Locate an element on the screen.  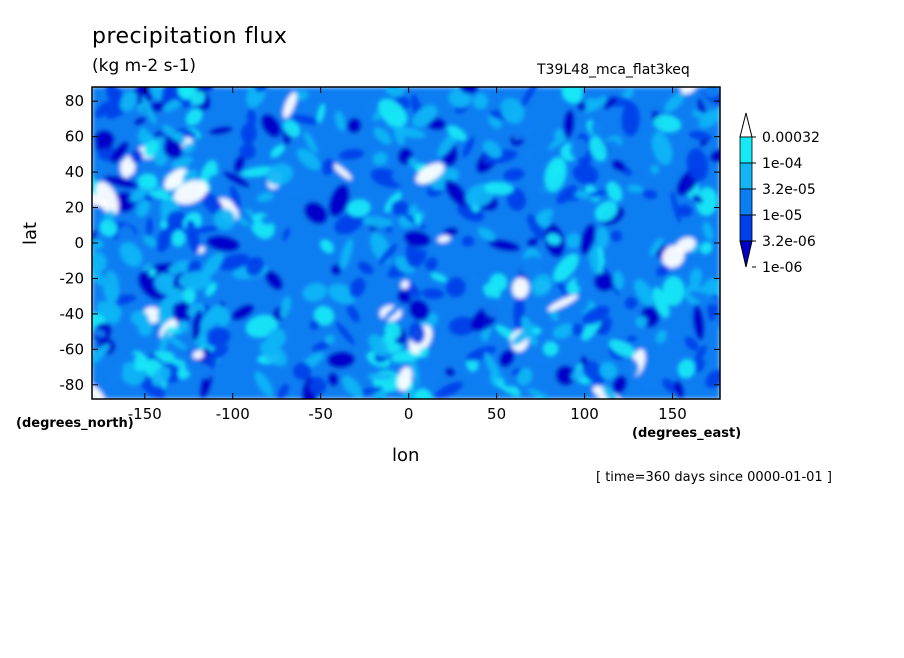
y-tick-label: -20 is located at coordinates (72, 278).